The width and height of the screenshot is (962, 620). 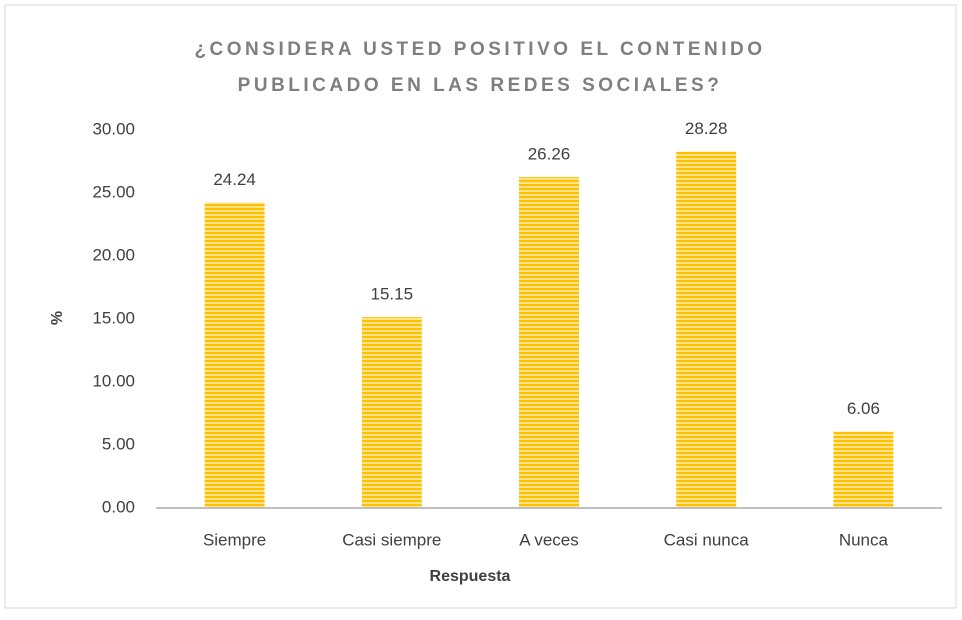 I want to click on x-axis-title: Respuesta, so click(x=470, y=576).